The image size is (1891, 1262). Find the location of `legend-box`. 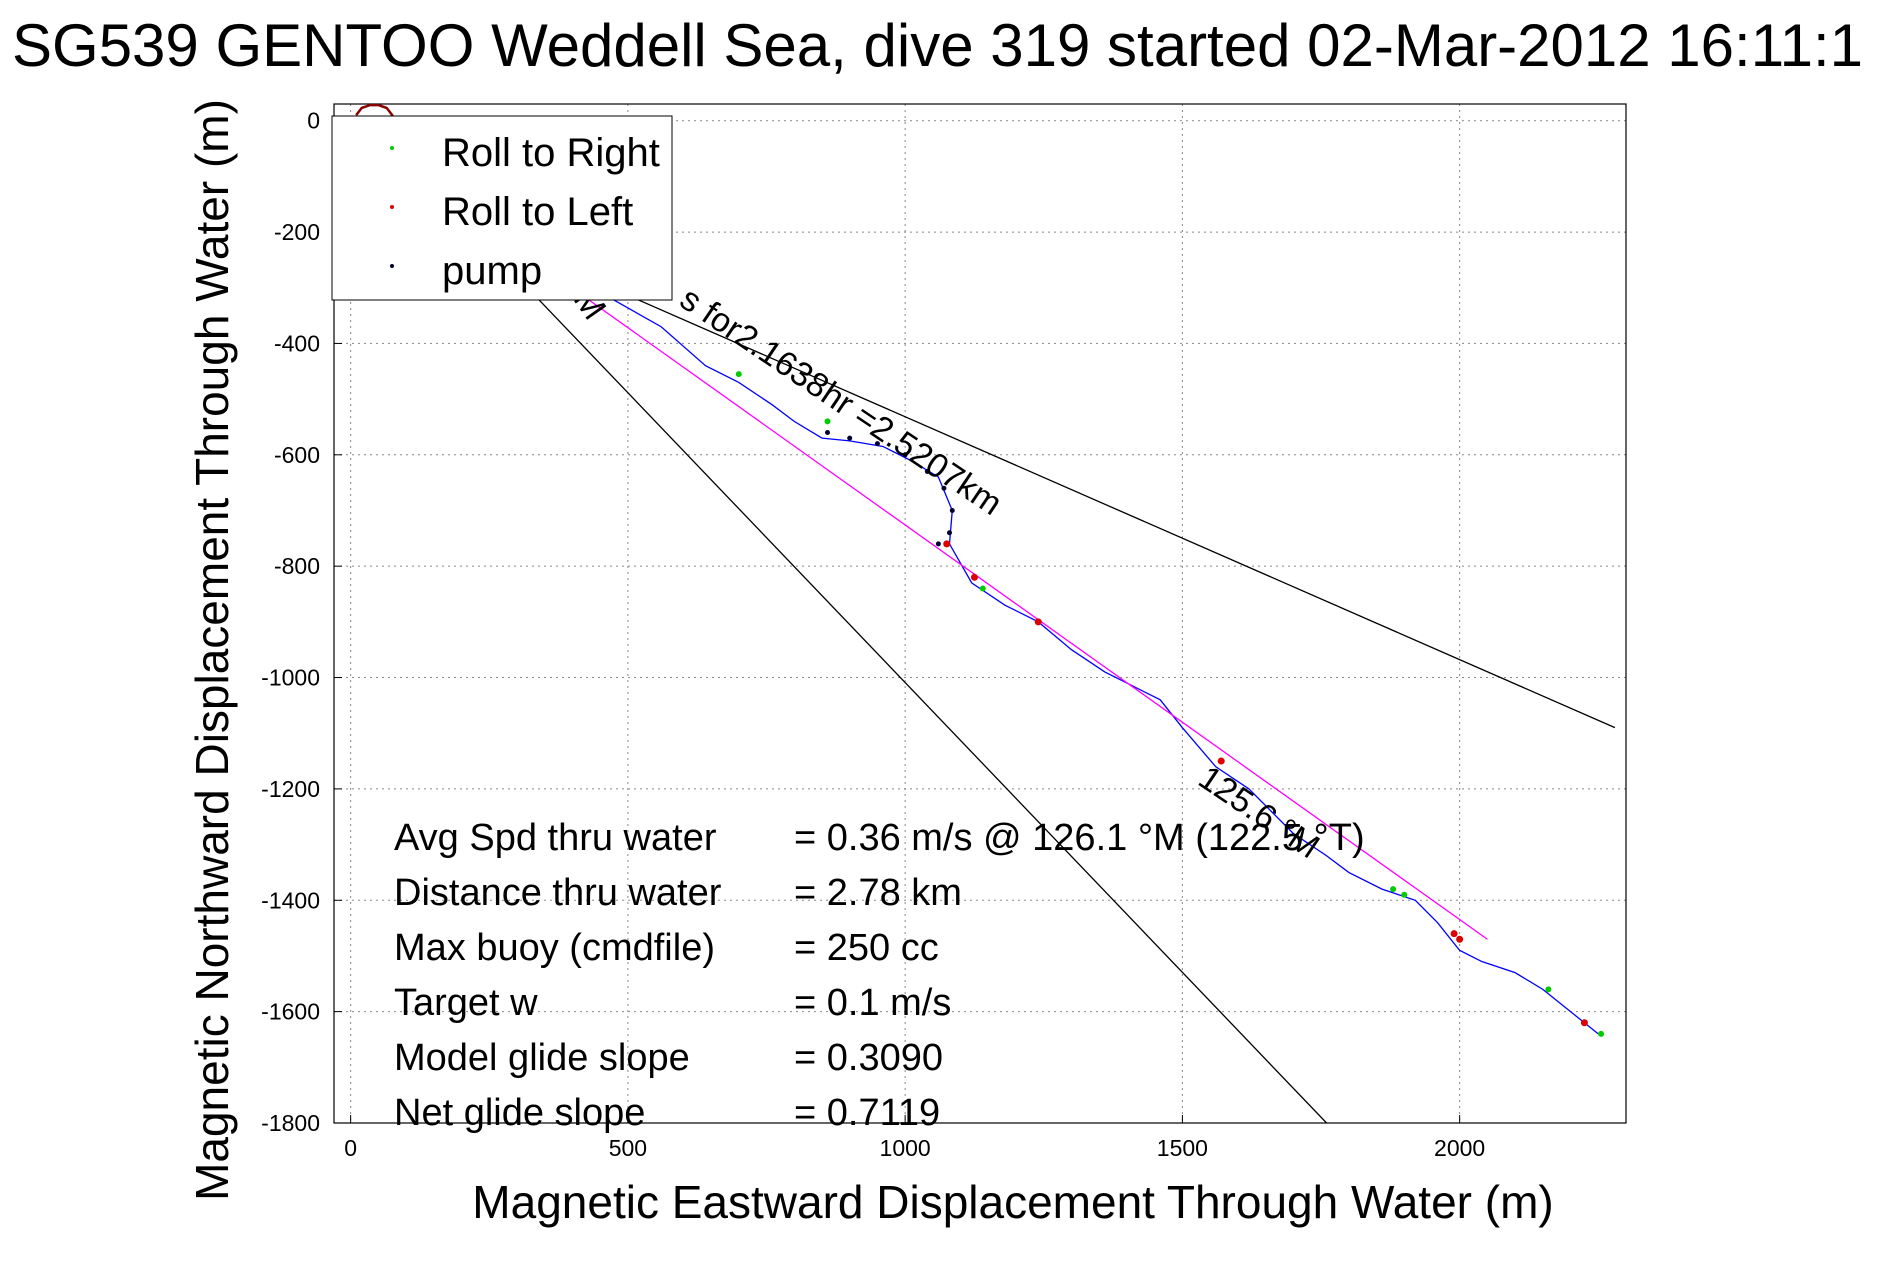

legend-box is located at coordinates (502, 208).